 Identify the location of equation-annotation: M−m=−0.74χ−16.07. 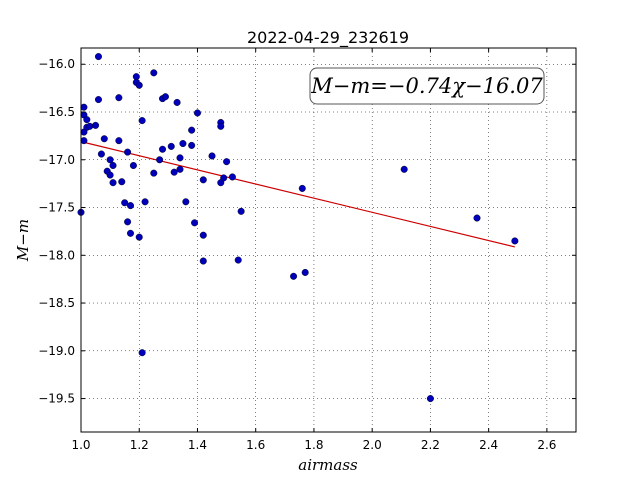
(427, 86).